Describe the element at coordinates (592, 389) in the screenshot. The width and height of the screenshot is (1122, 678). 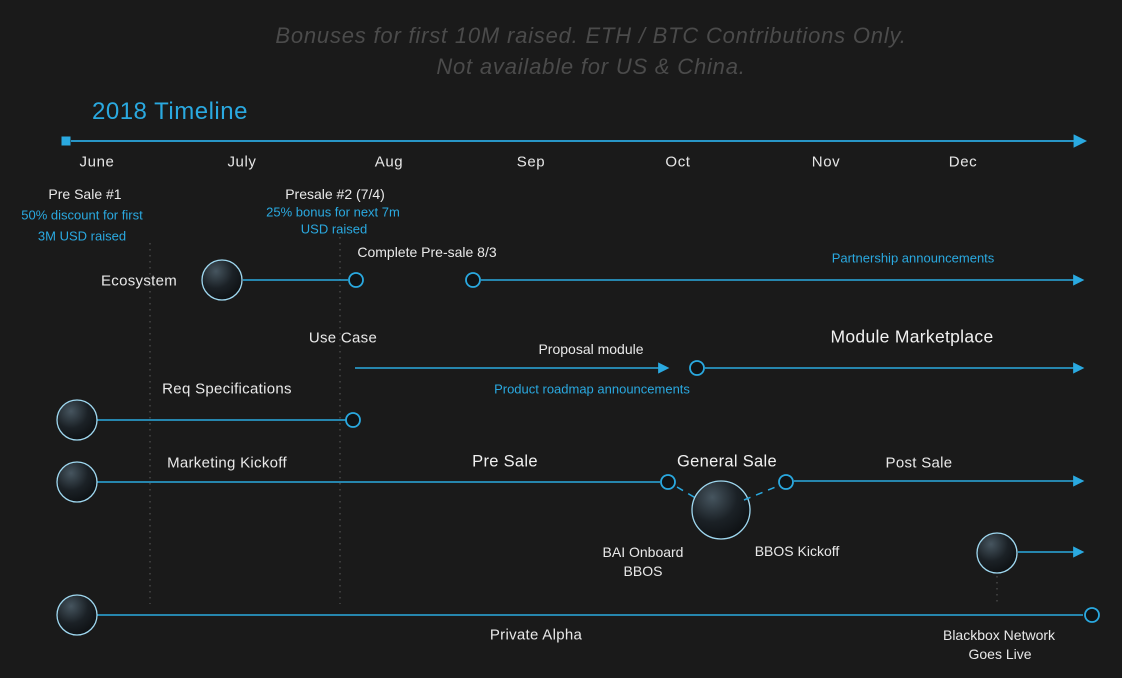
I see `product-roadmap-label: Product roadmap announcements` at that location.